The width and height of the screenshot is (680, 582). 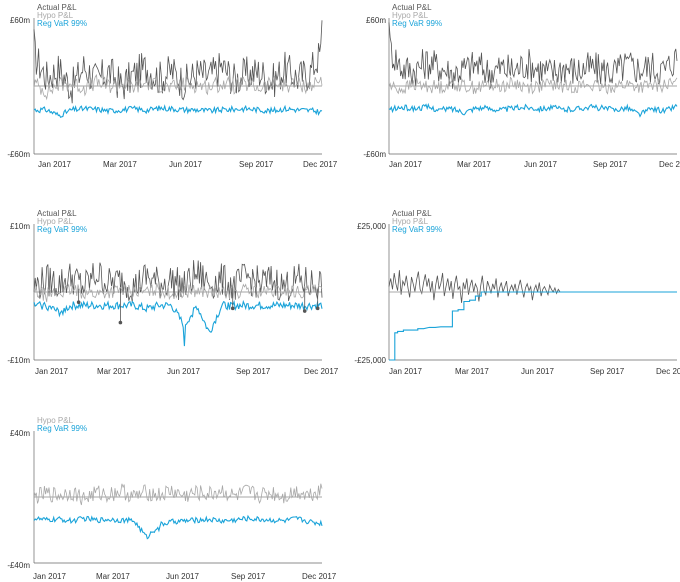 I want to click on y-tick-top: £10m, so click(x=20, y=226).